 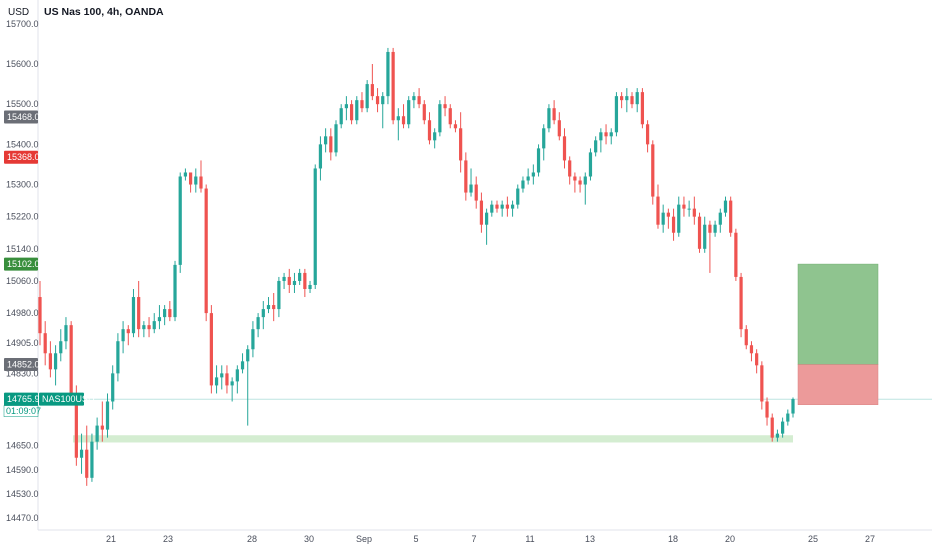 I want to click on chart-header: USD US Nas 100, 4h, OANDA, so click(x=82, y=12).